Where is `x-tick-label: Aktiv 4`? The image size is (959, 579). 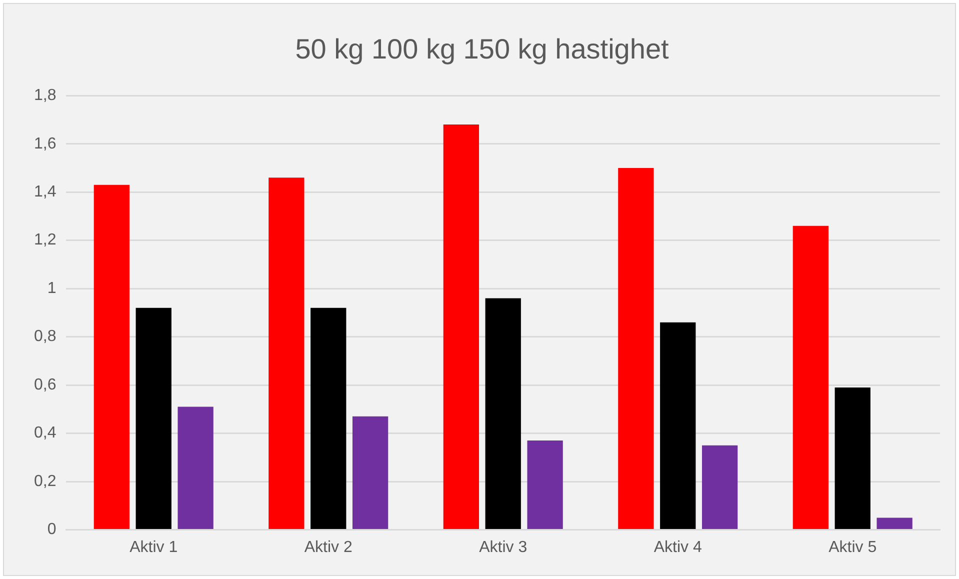 x-tick-label: Aktiv 4 is located at coordinates (678, 547).